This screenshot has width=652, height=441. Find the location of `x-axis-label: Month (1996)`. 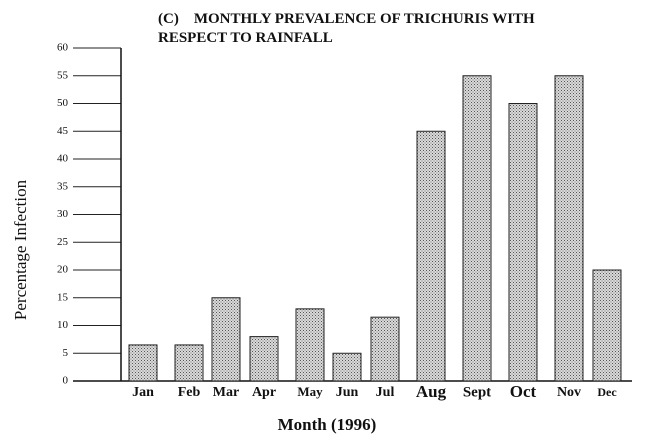

x-axis-label: Month (1996) is located at coordinates (327, 424).